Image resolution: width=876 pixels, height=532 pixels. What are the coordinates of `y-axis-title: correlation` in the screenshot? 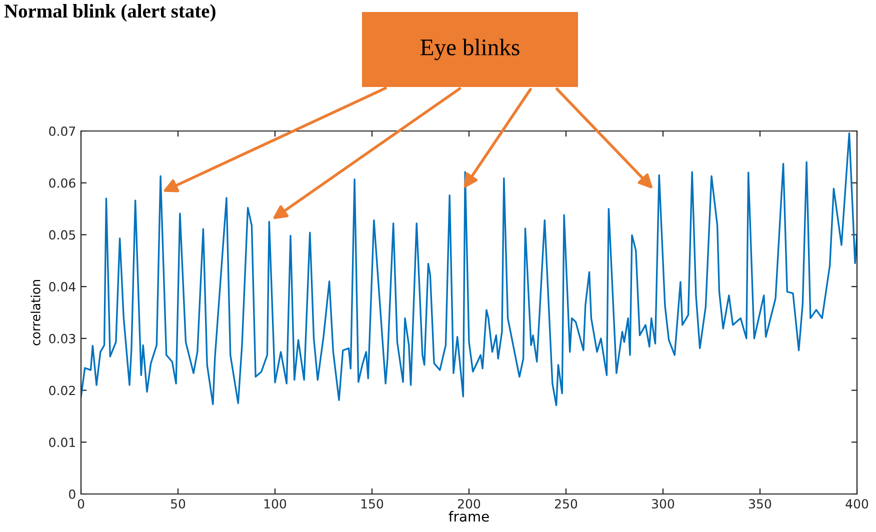 It's located at (35, 313).